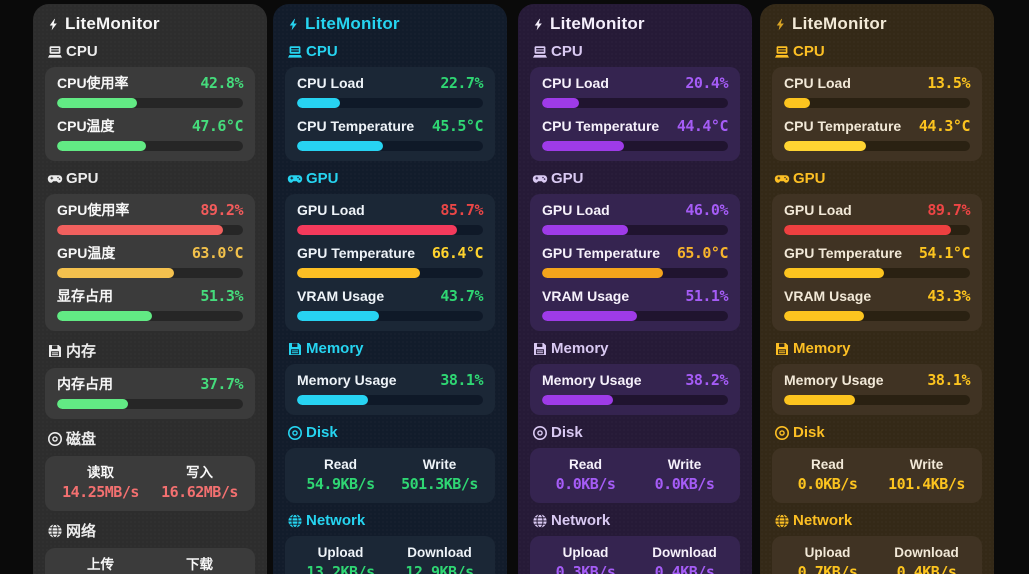 The height and width of the screenshot is (574, 1029). What do you see at coordinates (809, 178) in the screenshot?
I see `section-gpu-label: GPU` at bounding box center [809, 178].